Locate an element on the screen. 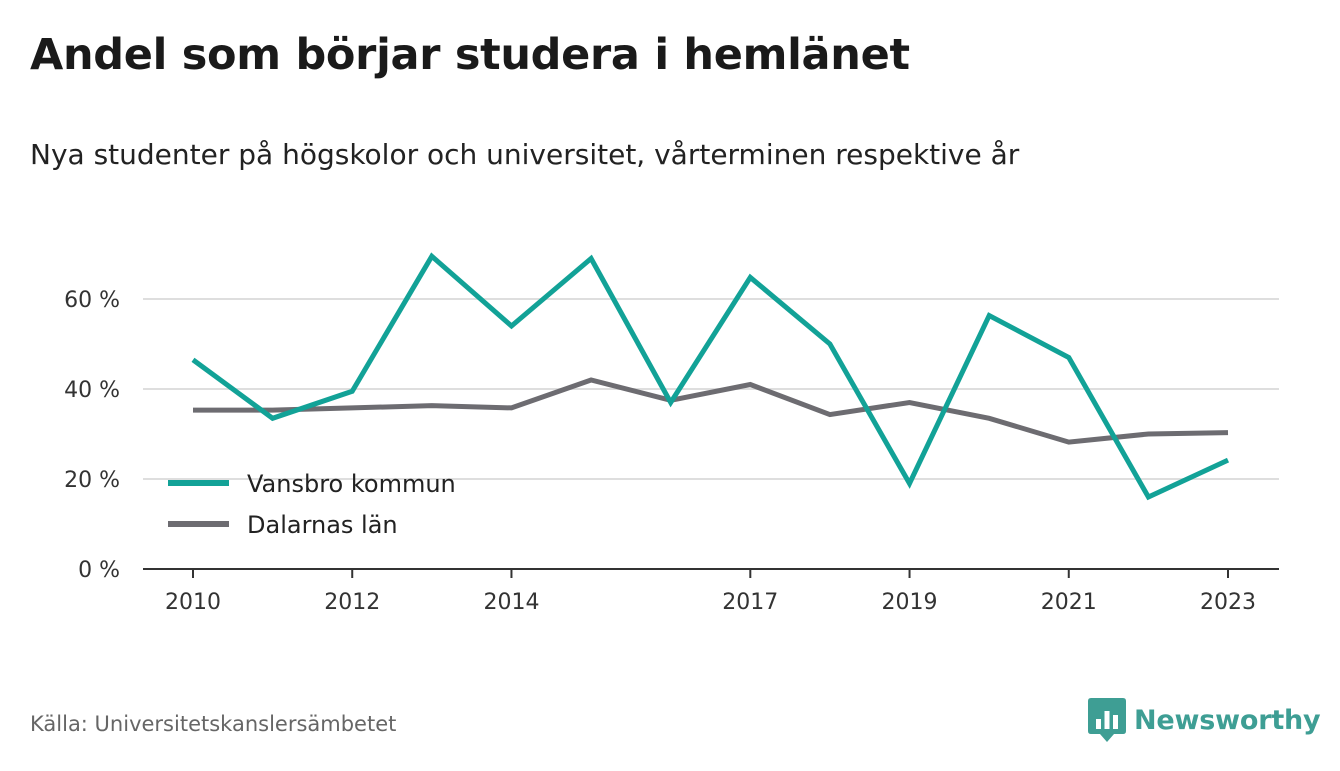  newsworthy-logo: Newsworthy is located at coordinates (1204, 720).